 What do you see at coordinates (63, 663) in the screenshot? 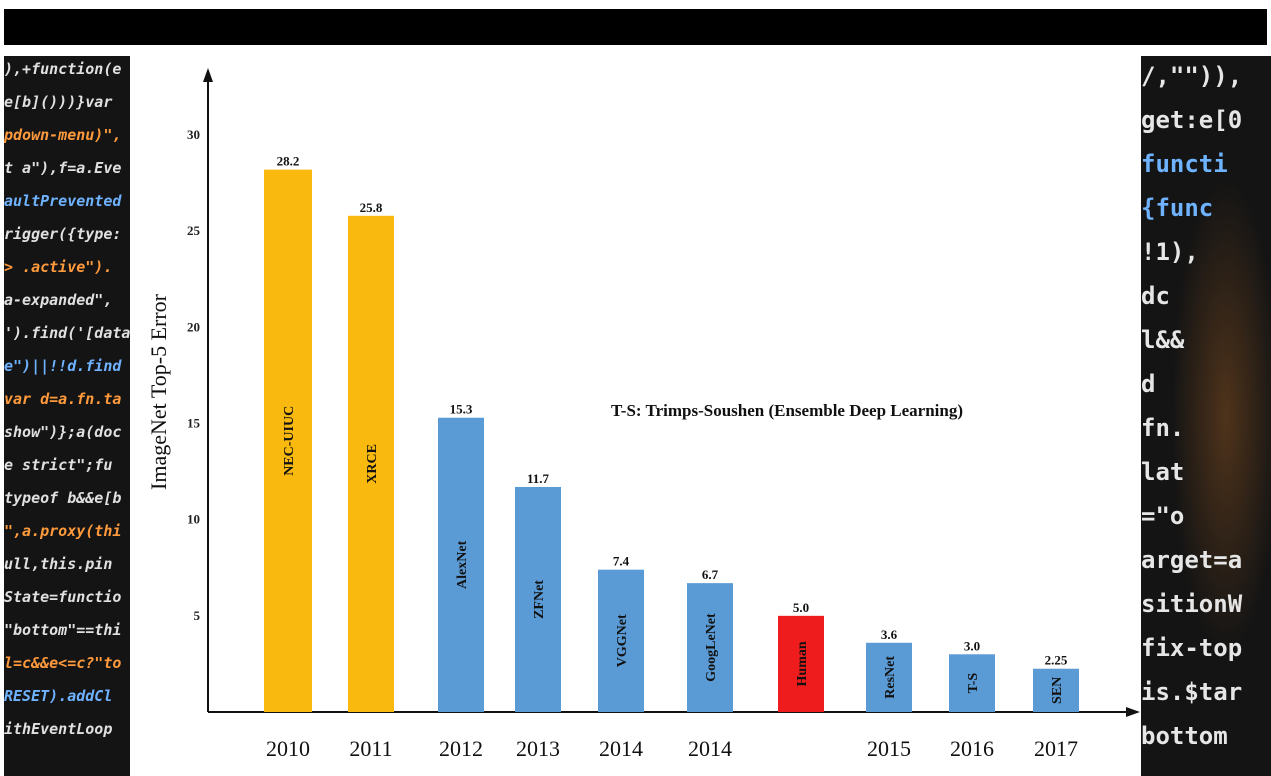
I see `code-line: l=c&&e<=c?"to` at bounding box center [63, 663].